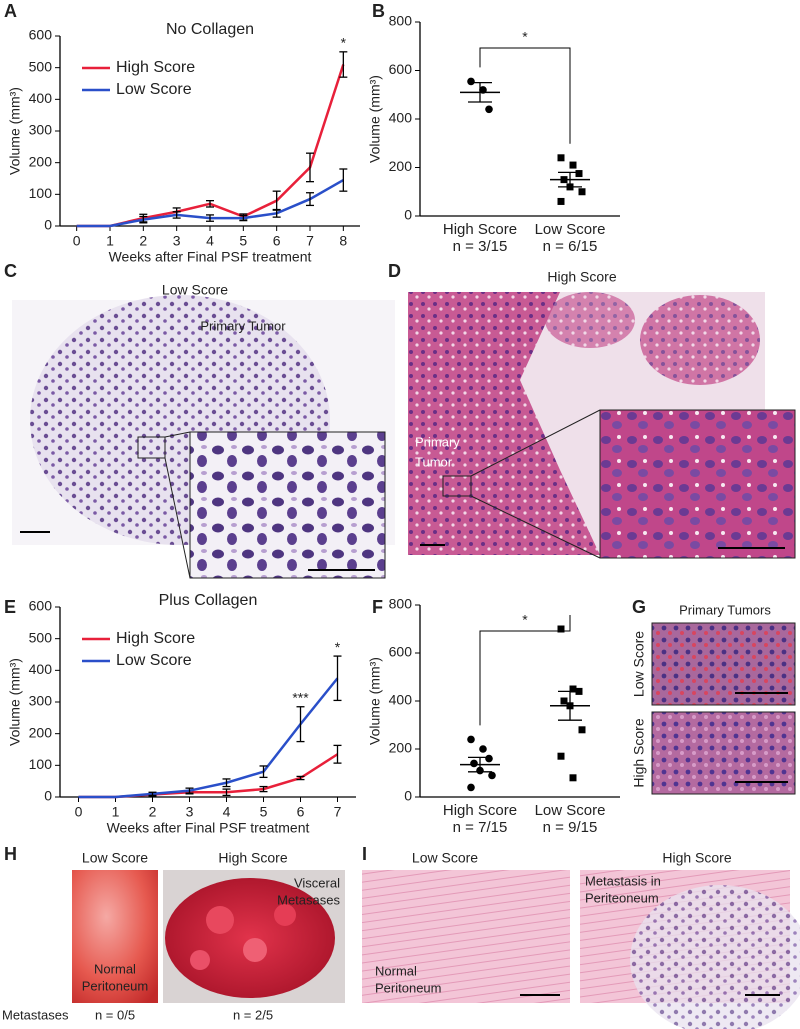 This screenshot has height=1029, width=800. What do you see at coordinates (35, 1014) in the screenshot?
I see `row-label: Metastases` at bounding box center [35, 1014].